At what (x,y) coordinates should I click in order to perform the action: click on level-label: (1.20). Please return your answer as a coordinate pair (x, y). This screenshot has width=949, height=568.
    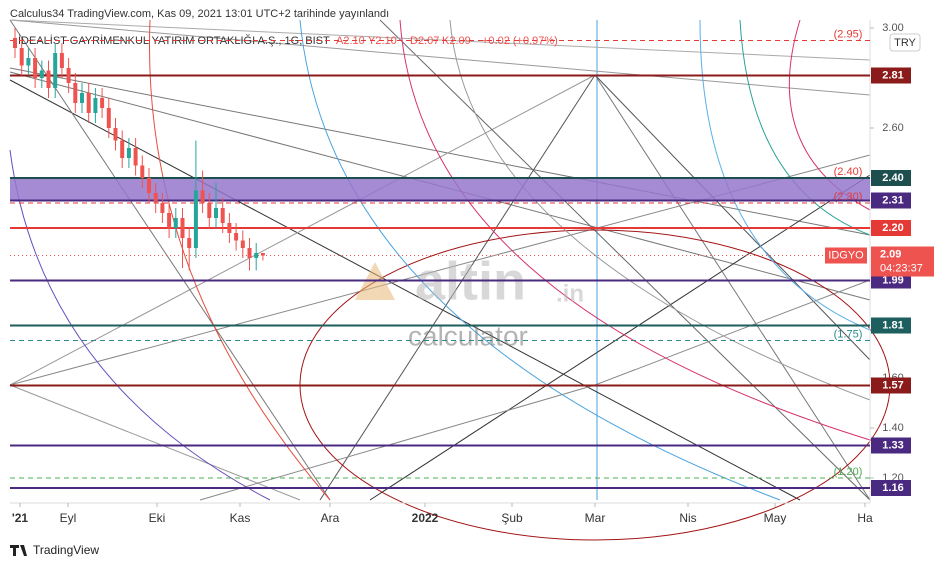
    Looking at the image, I should click on (848, 472).